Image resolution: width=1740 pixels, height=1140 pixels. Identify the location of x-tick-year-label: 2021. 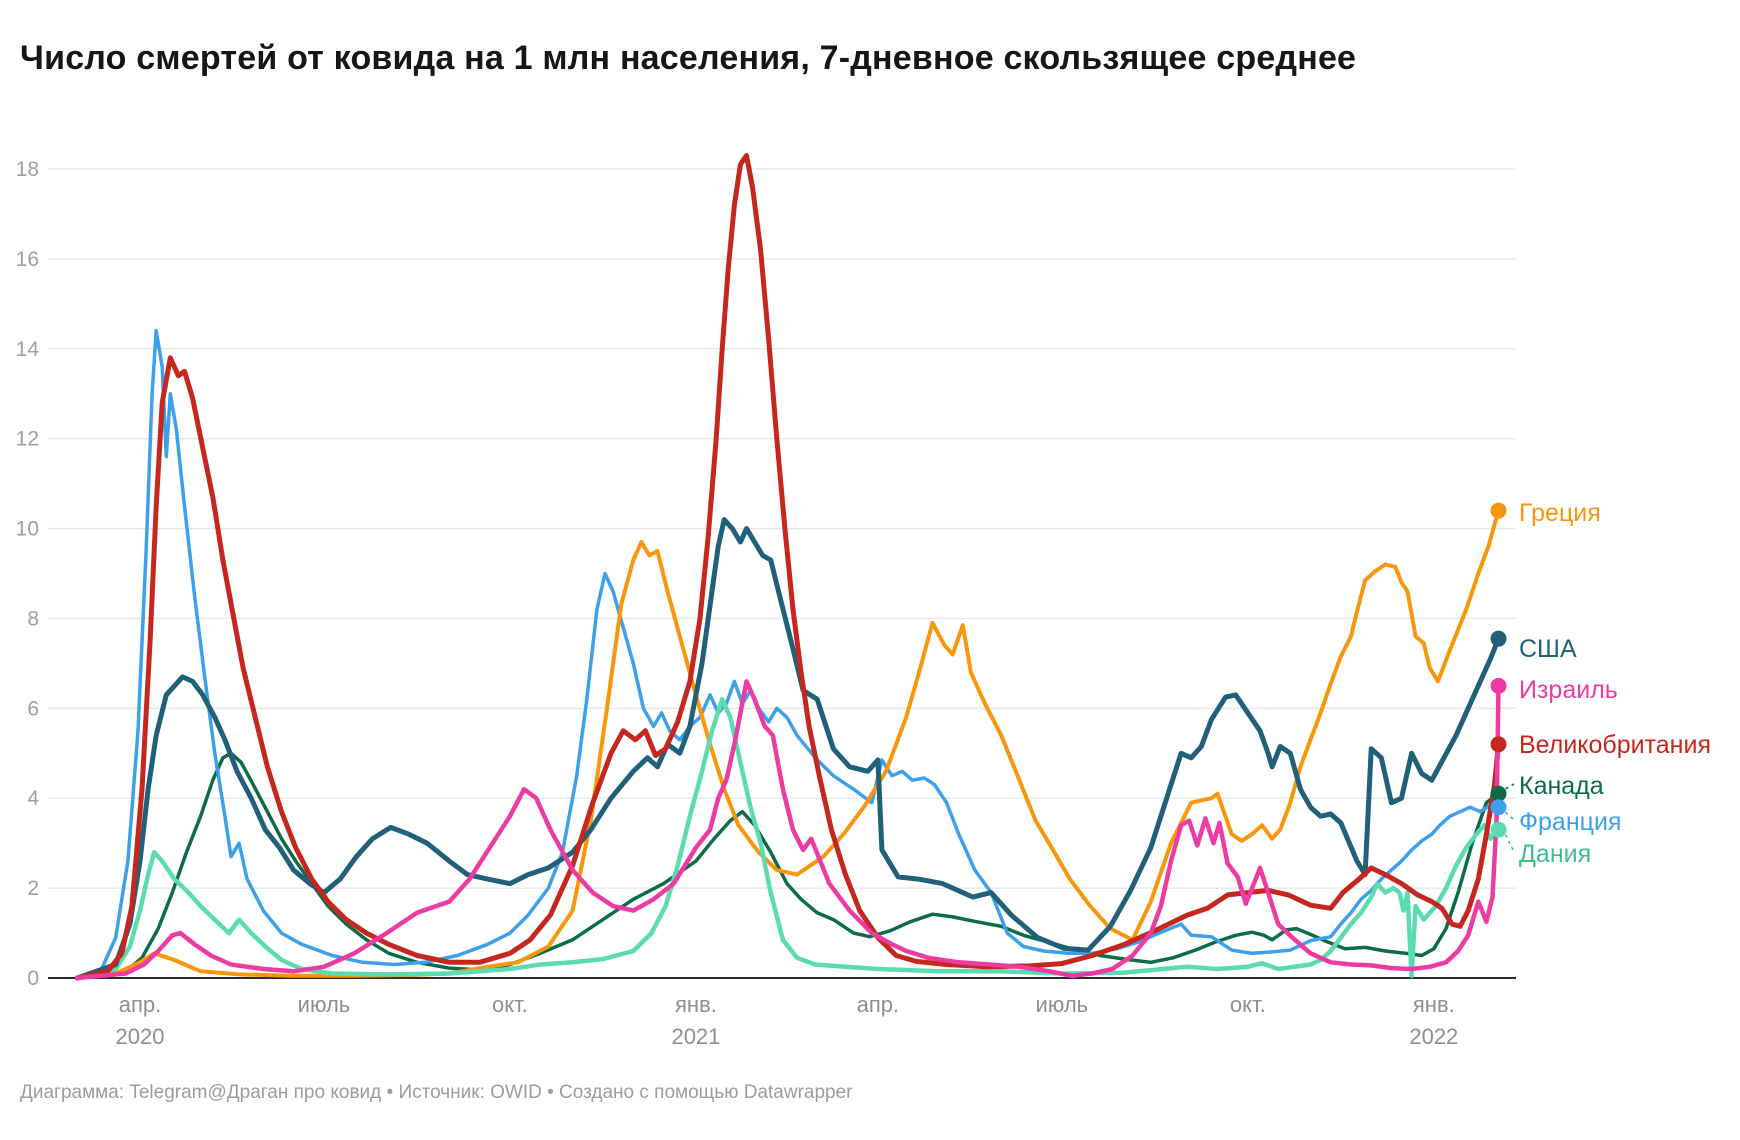
(695, 1036).